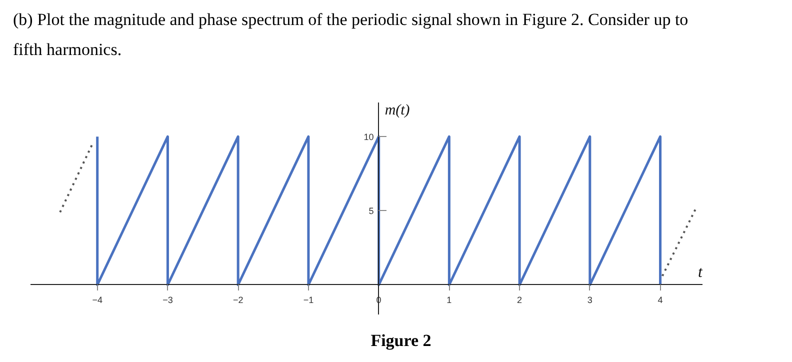  Describe the element at coordinates (589, 299) in the screenshot. I see `x-tick-label: 3` at that location.